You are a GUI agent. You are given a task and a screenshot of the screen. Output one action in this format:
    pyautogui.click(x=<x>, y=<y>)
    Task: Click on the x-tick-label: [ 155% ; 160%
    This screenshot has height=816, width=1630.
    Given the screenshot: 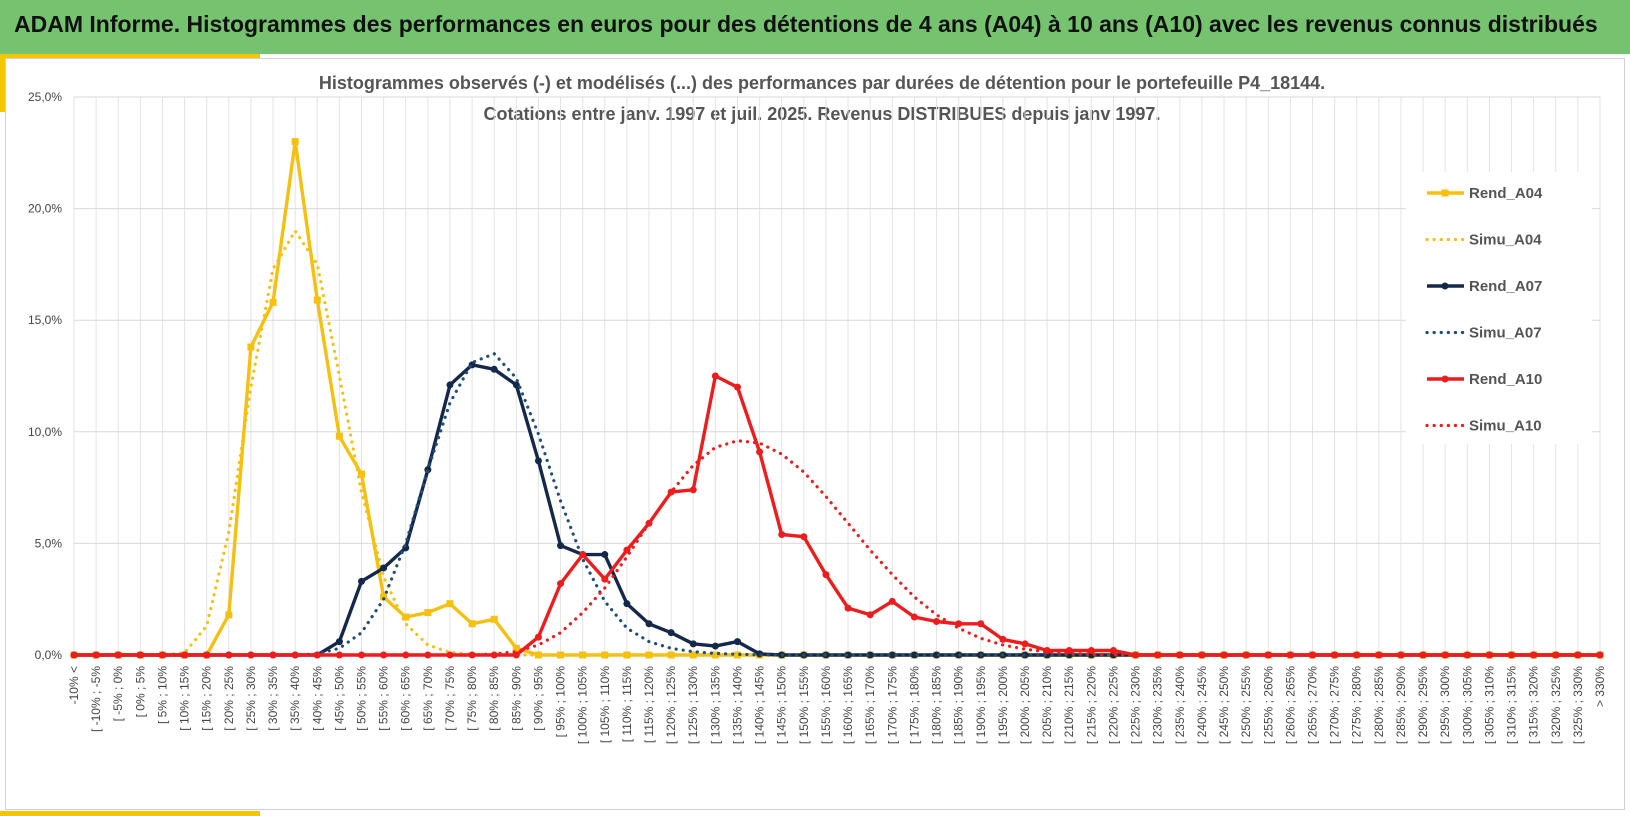 What is the action you would take?
    pyautogui.click(x=826, y=705)
    